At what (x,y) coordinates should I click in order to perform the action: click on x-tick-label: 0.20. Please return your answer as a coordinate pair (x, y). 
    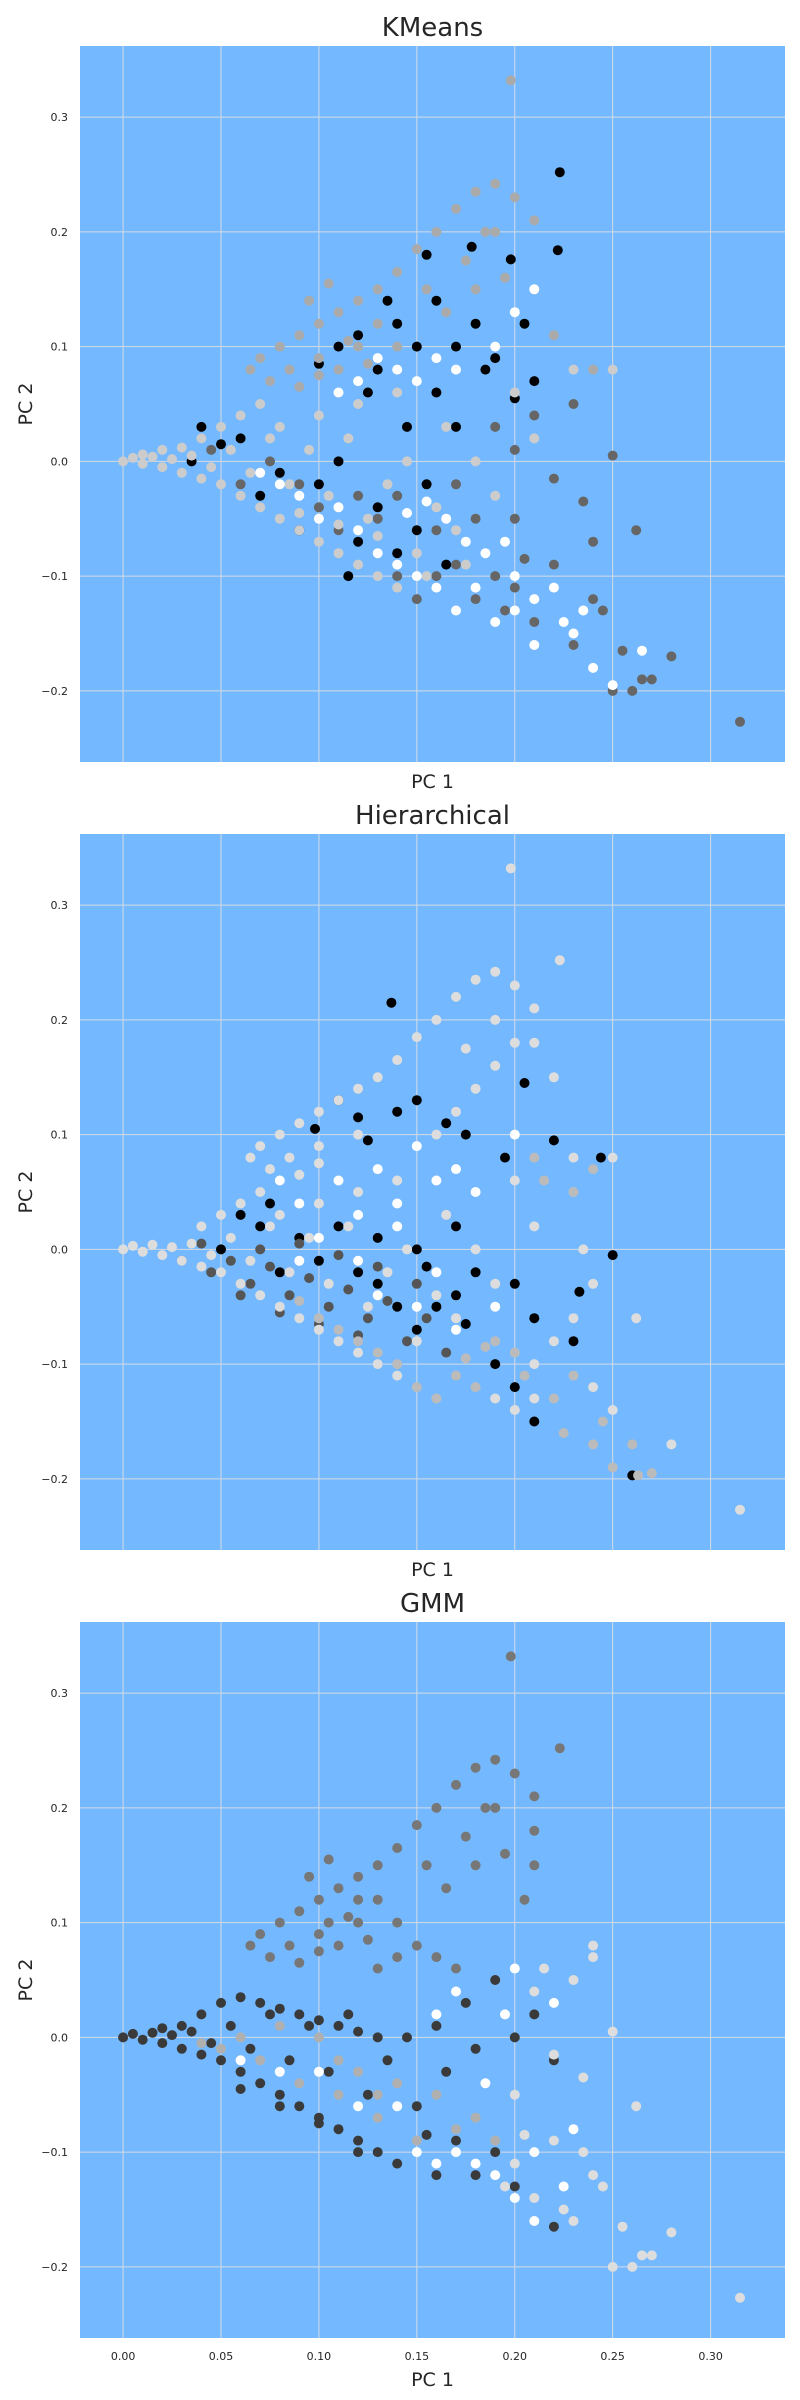
    Looking at the image, I should click on (515, 2356).